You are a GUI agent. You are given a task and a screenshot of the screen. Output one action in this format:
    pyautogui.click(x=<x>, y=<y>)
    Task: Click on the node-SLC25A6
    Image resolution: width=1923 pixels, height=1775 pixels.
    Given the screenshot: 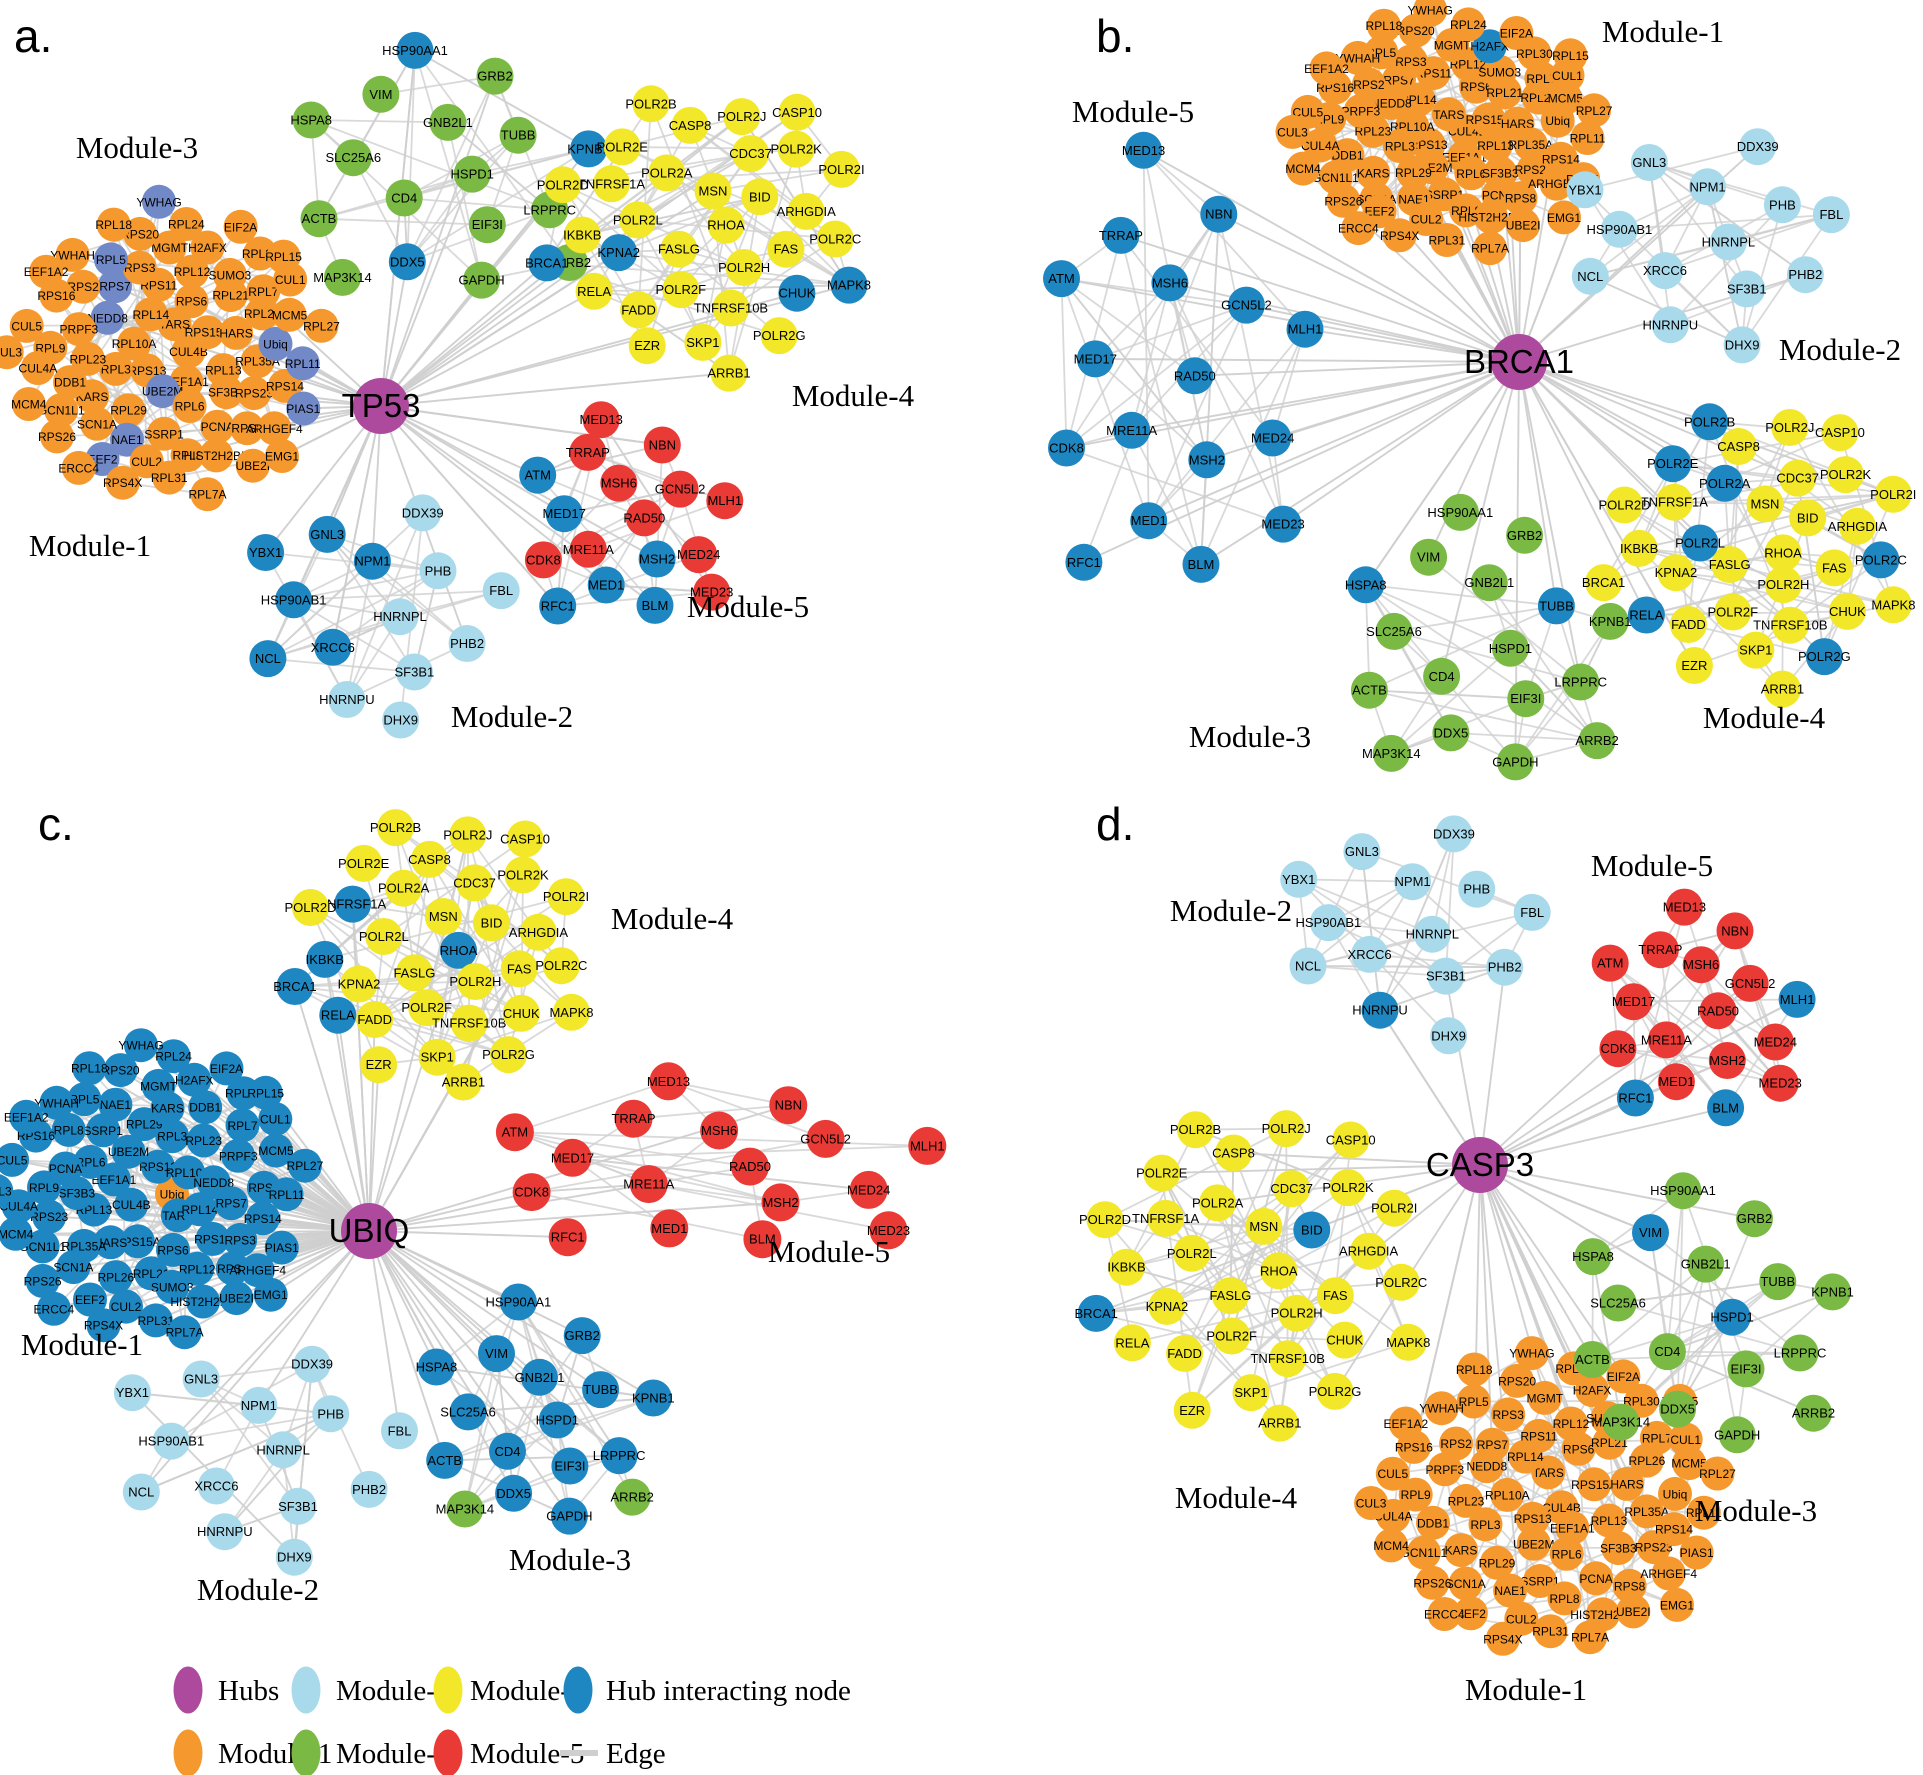 What is the action you would take?
    pyautogui.click(x=1394, y=631)
    